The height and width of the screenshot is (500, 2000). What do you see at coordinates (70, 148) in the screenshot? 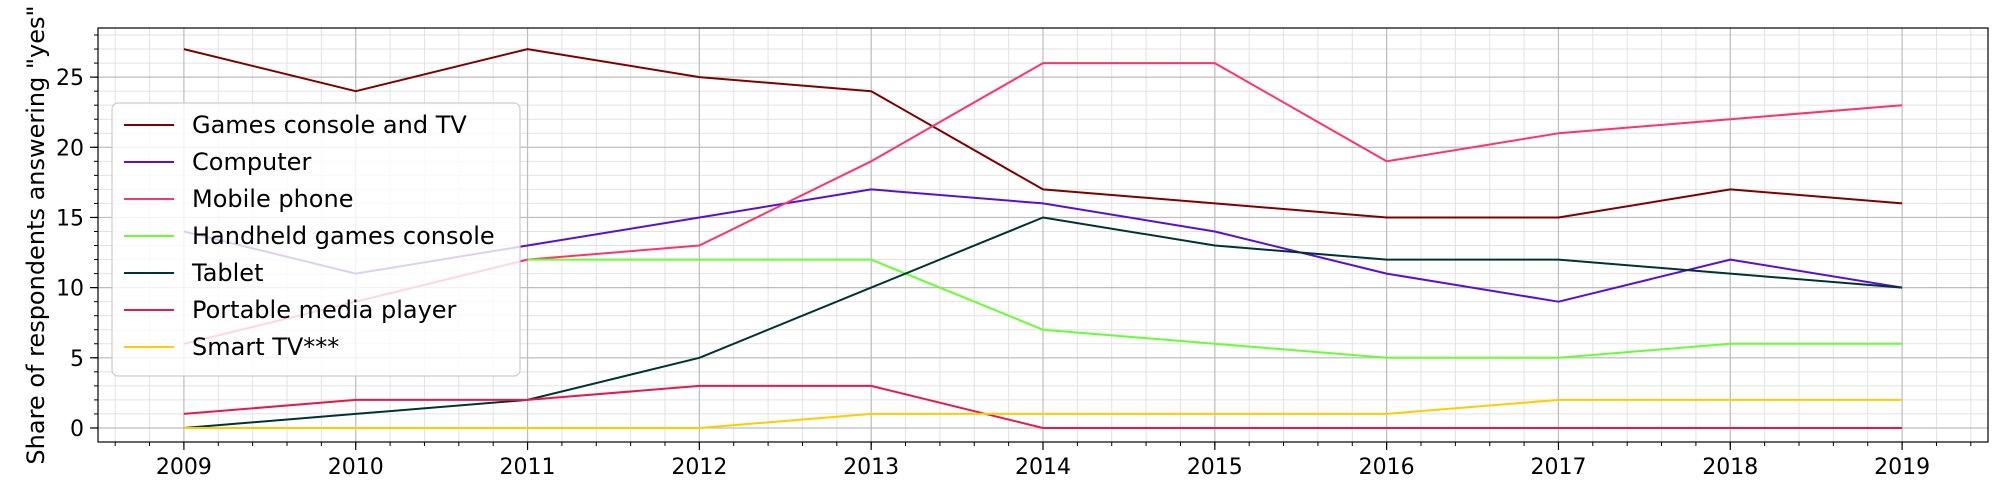
I see `y-tick-label: 20` at bounding box center [70, 148].